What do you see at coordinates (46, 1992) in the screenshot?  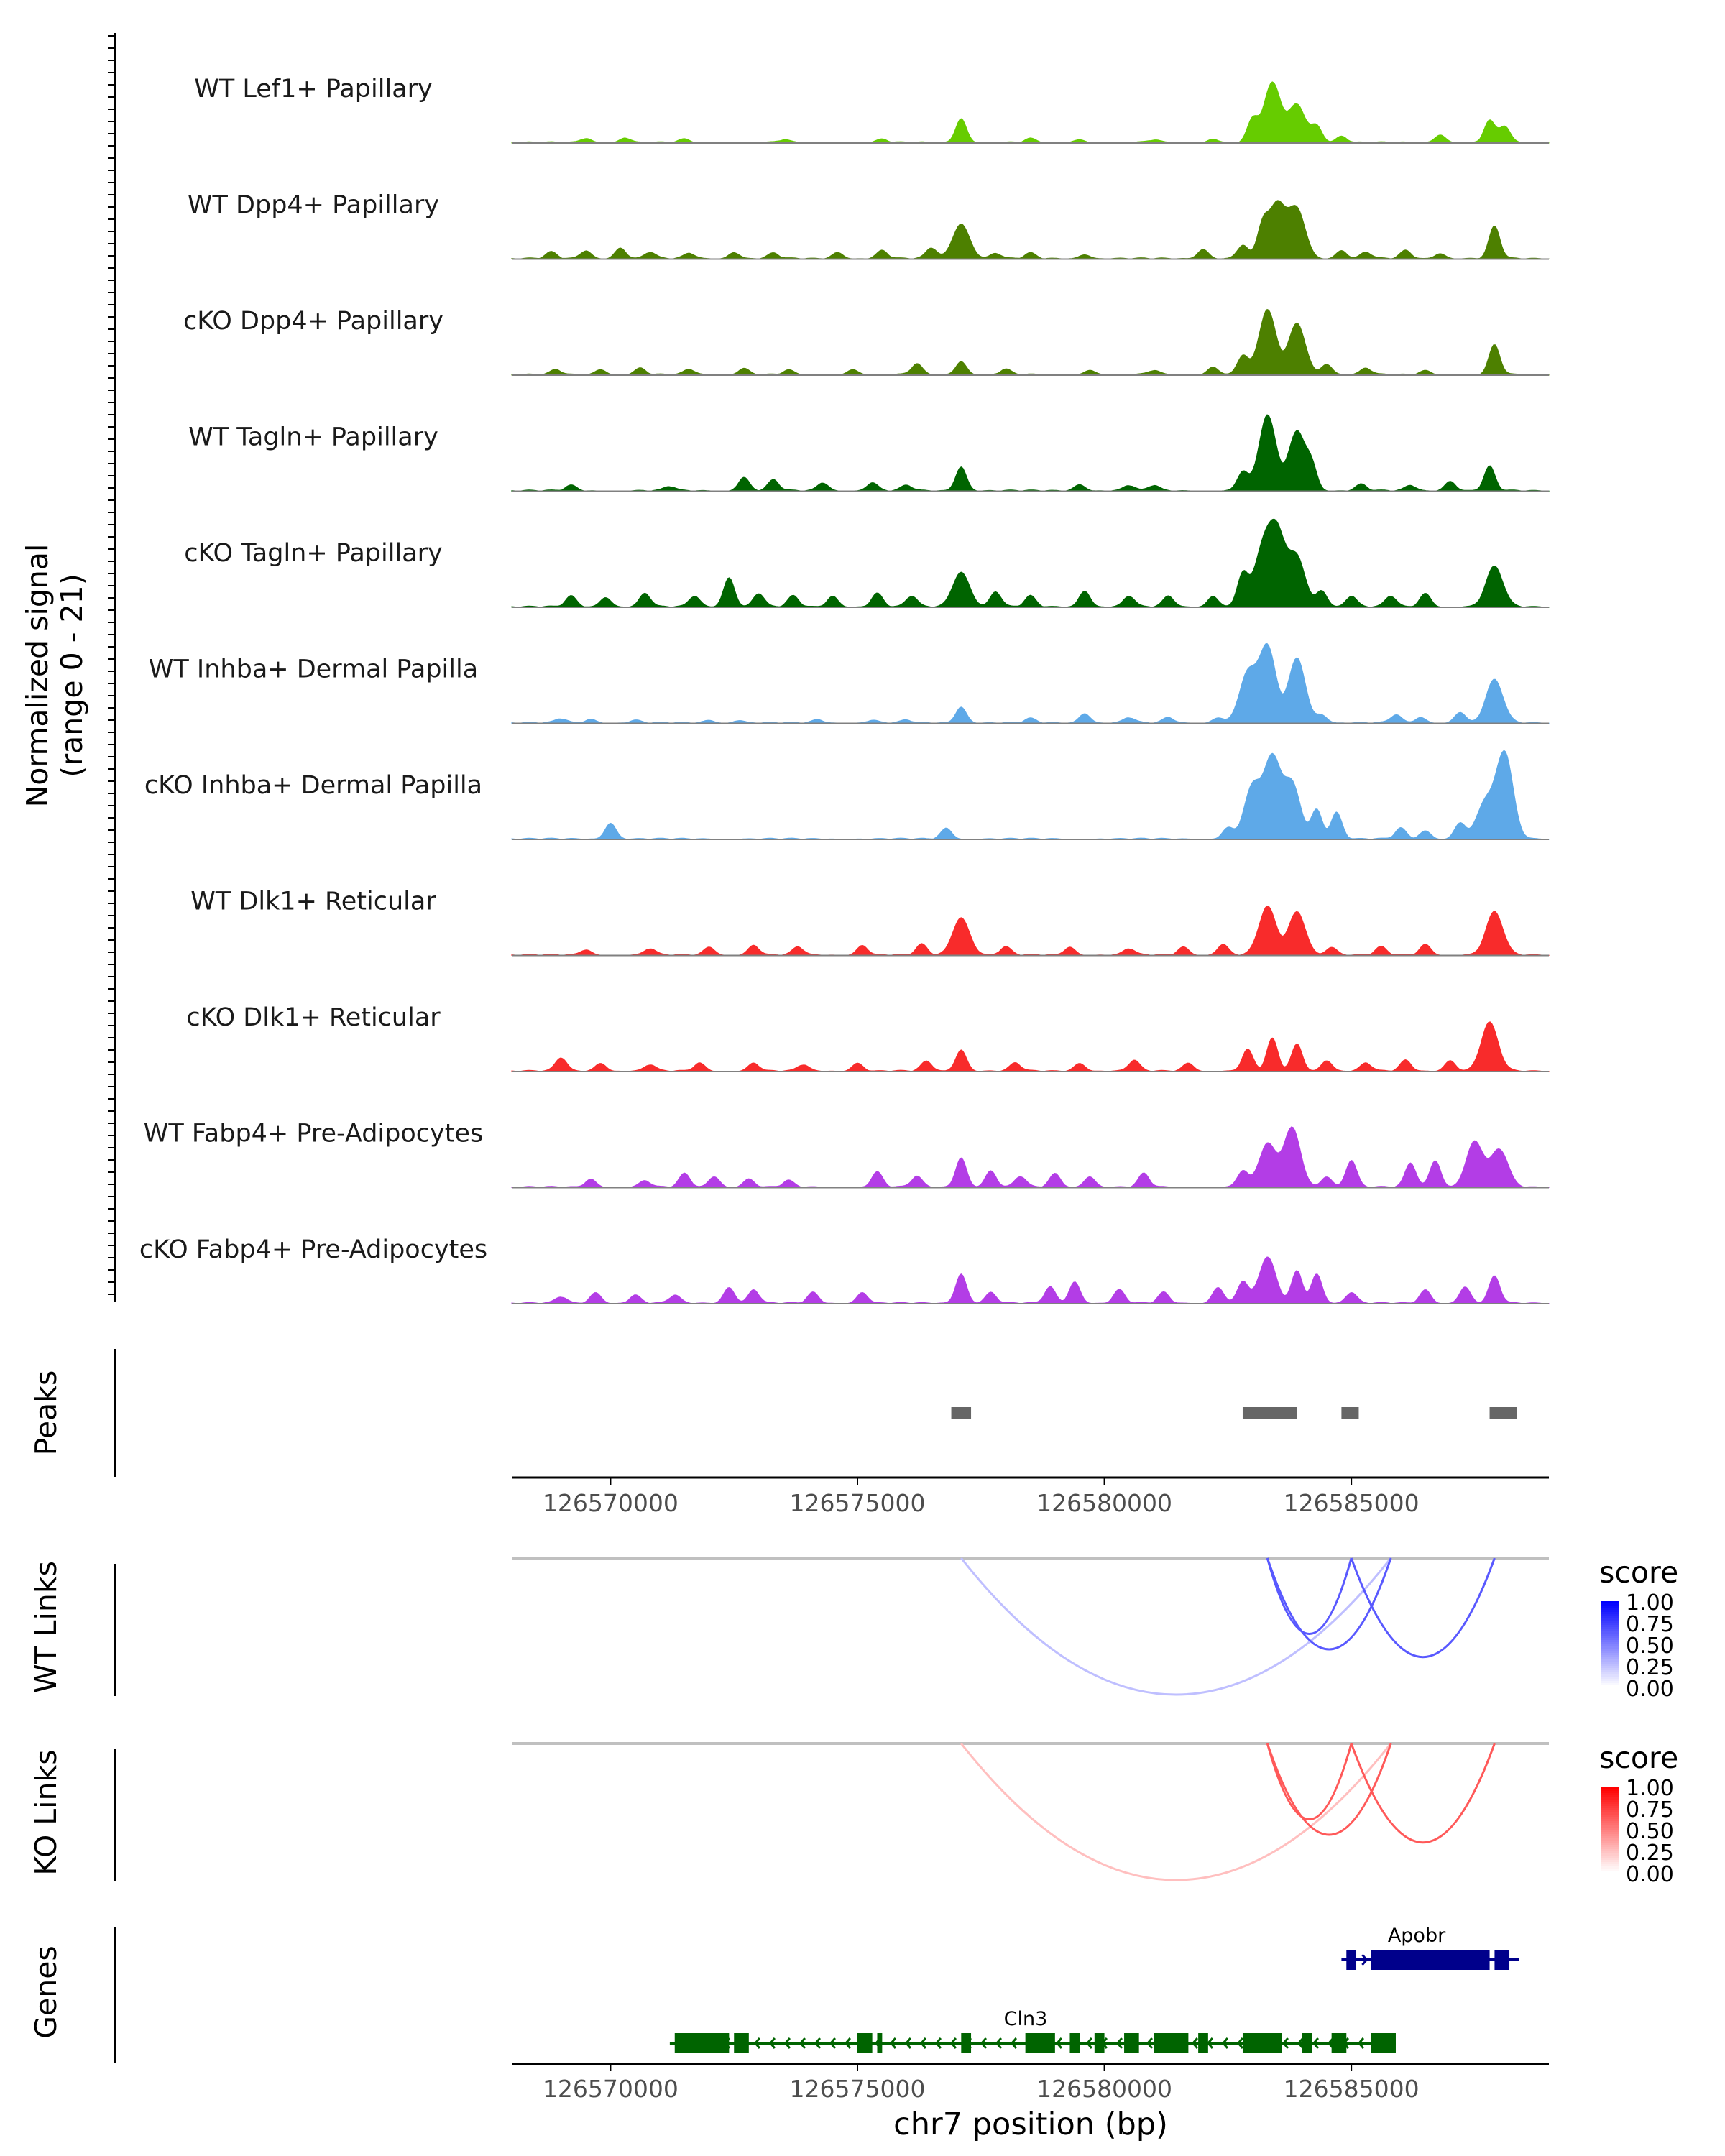 I see `genes-label: Genes` at bounding box center [46, 1992].